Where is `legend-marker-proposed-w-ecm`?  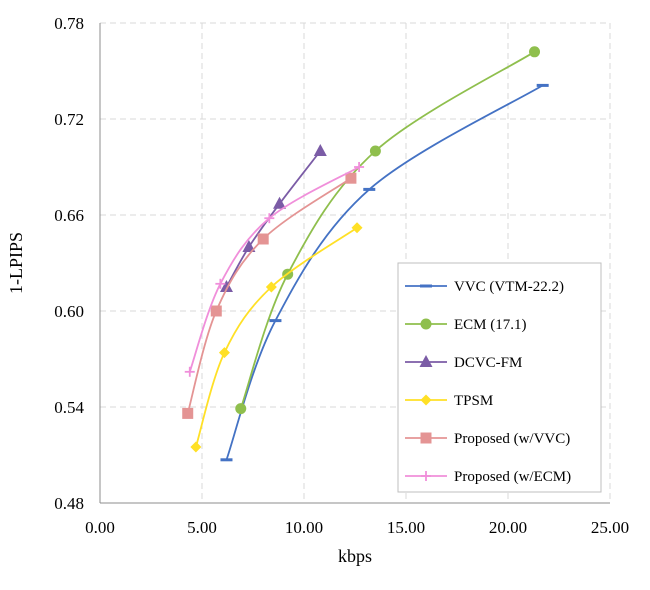 legend-marker-proposed-w-ecm is located at coordinates (426, 476).